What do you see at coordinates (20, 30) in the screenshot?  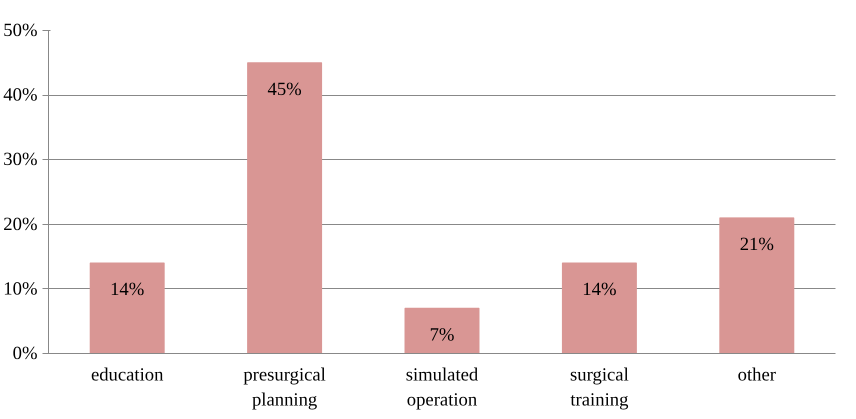 I see `y-tick-label: 50%` at bounding box center [20, 30].